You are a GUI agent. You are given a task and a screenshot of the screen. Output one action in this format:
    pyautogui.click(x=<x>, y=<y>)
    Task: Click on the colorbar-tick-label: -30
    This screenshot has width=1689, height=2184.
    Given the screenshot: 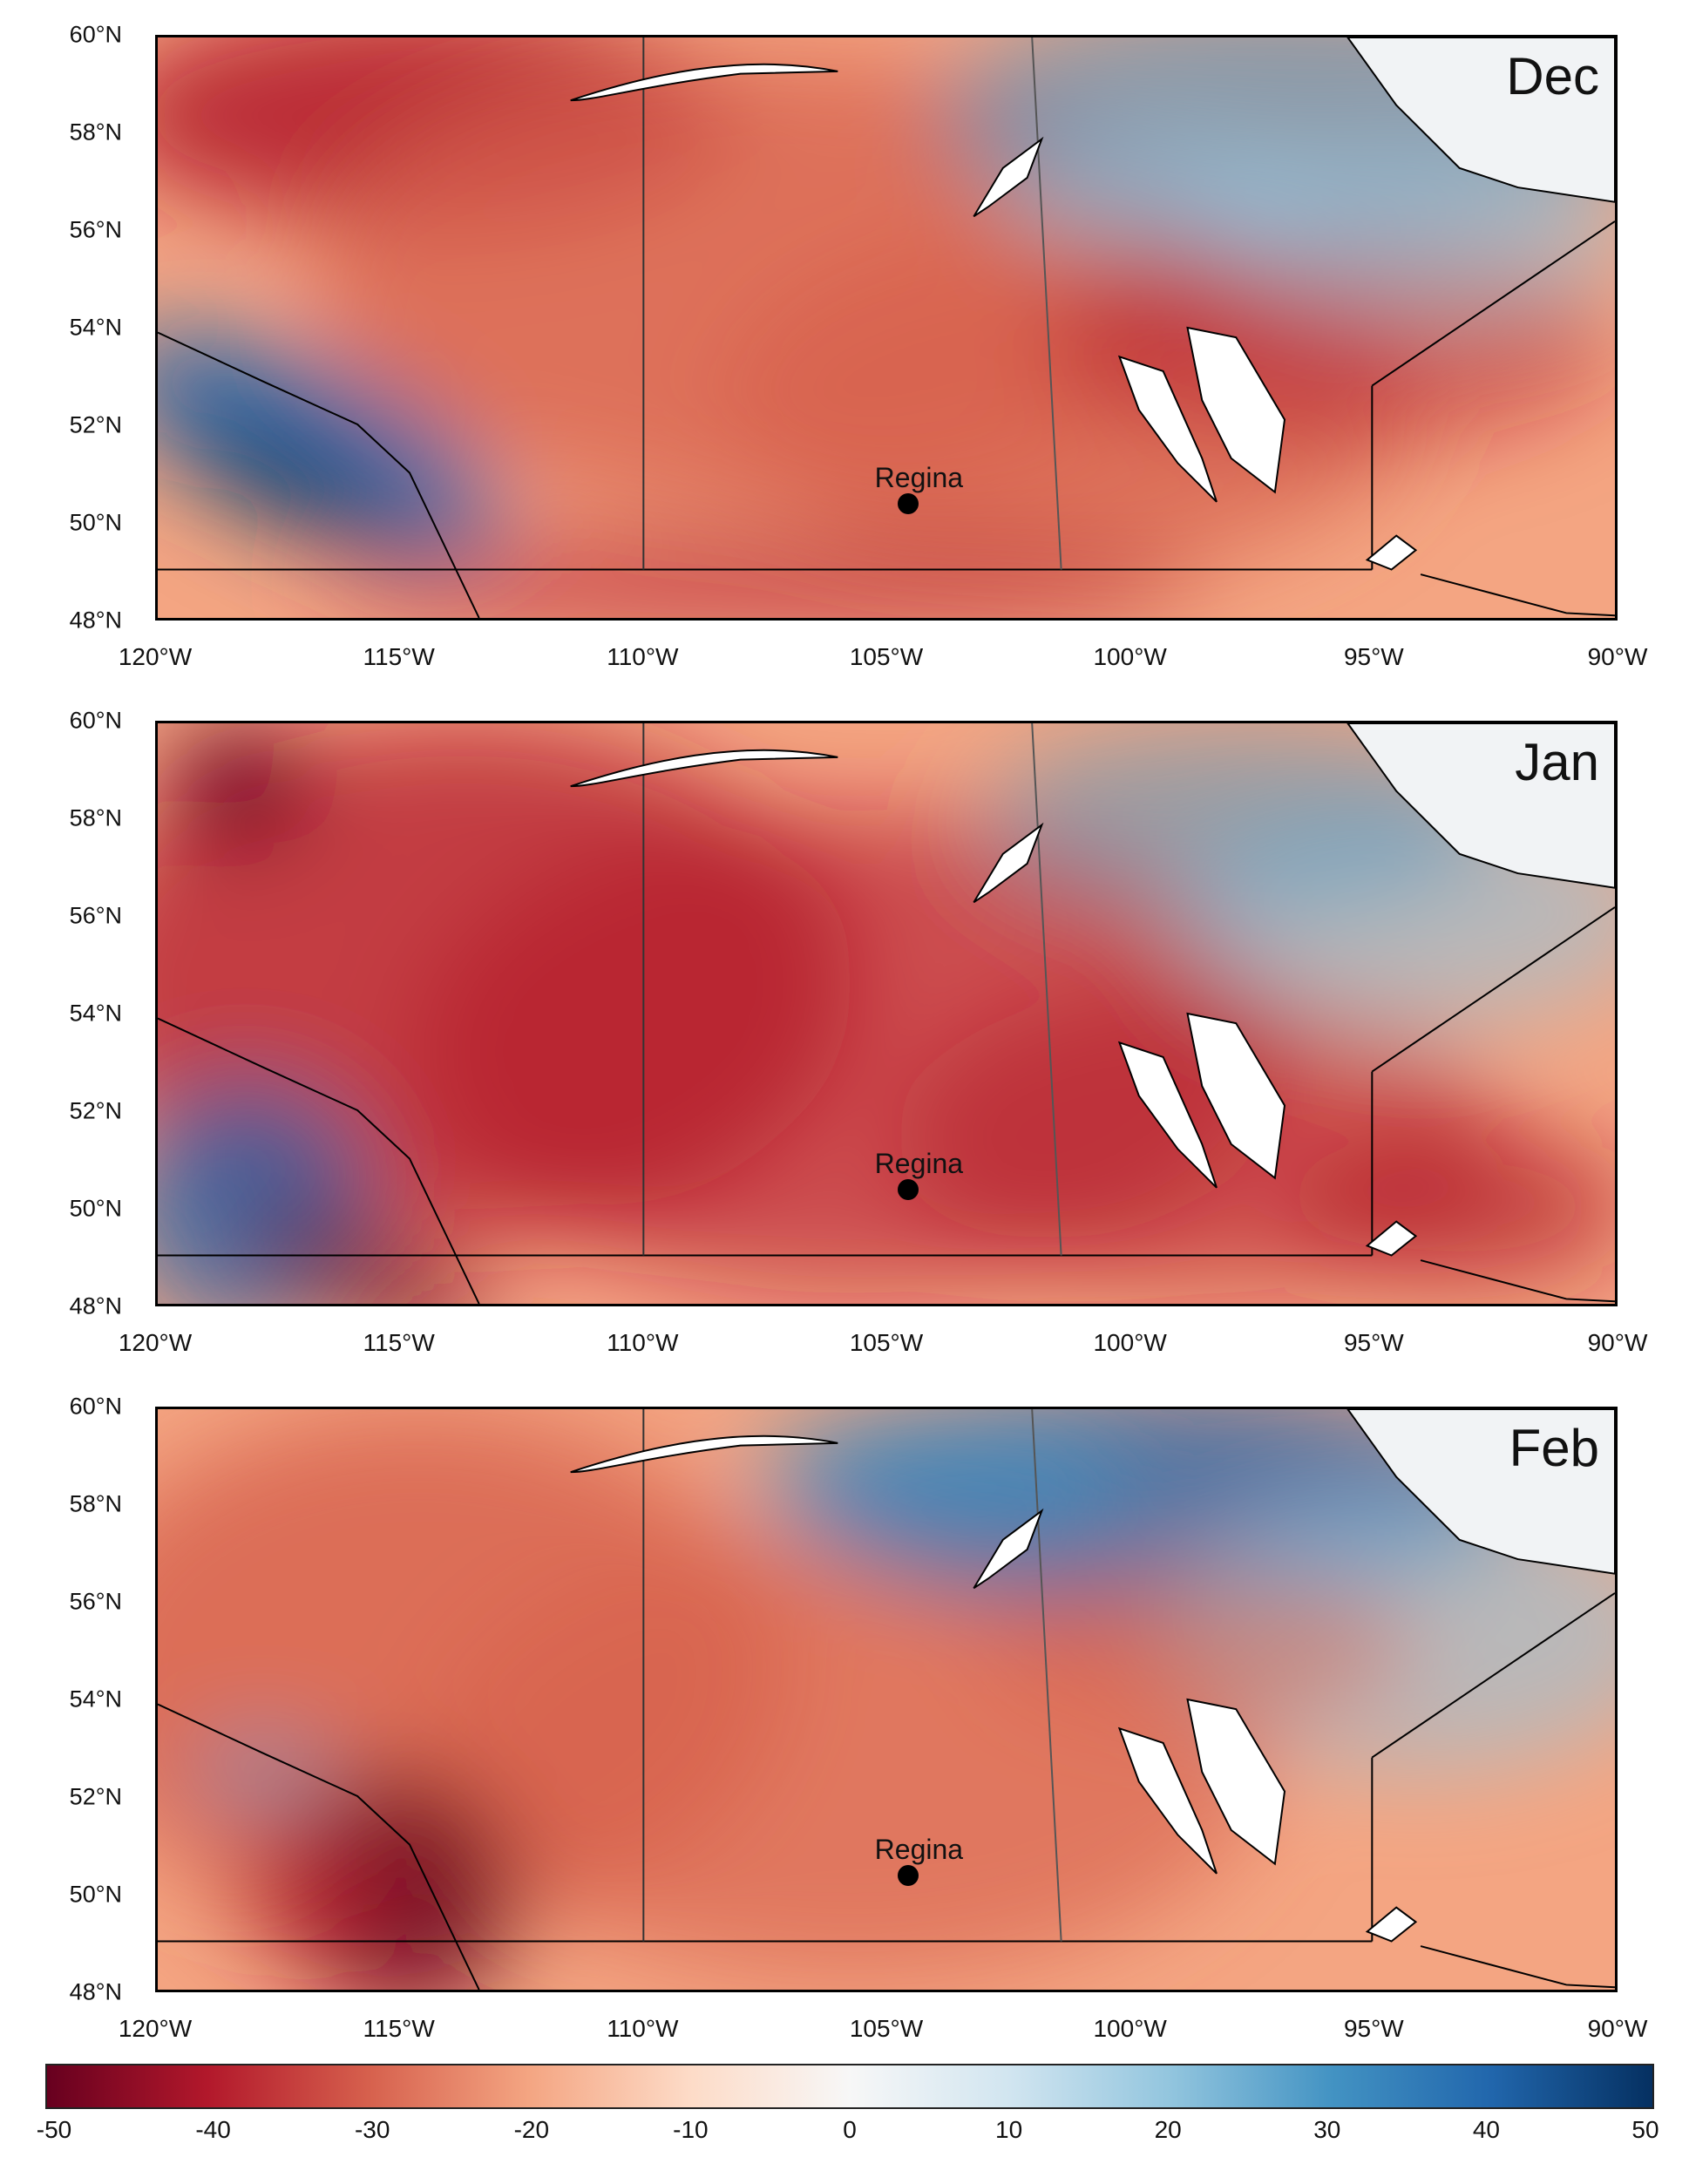 What is the action you would take?
    pyautogui.click(x=372, y=2129)
    